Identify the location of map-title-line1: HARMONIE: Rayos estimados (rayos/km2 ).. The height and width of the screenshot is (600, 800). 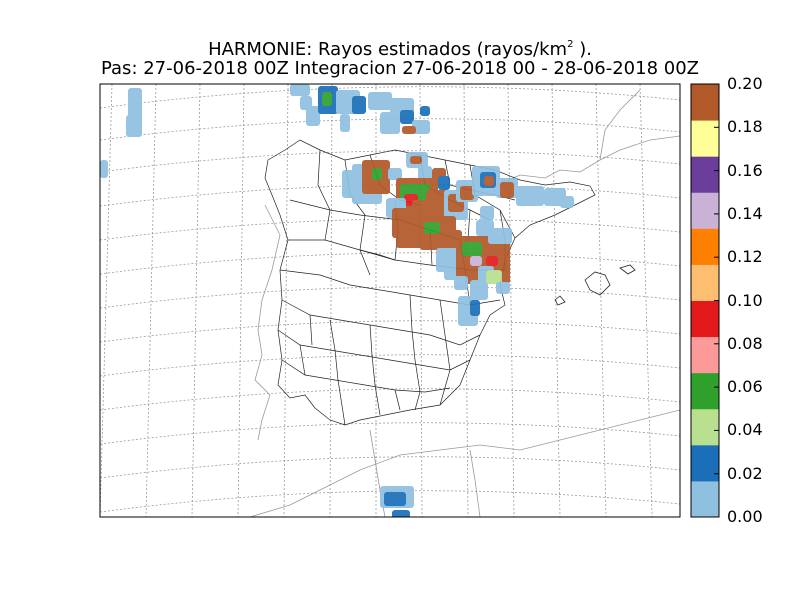
(400, 47).